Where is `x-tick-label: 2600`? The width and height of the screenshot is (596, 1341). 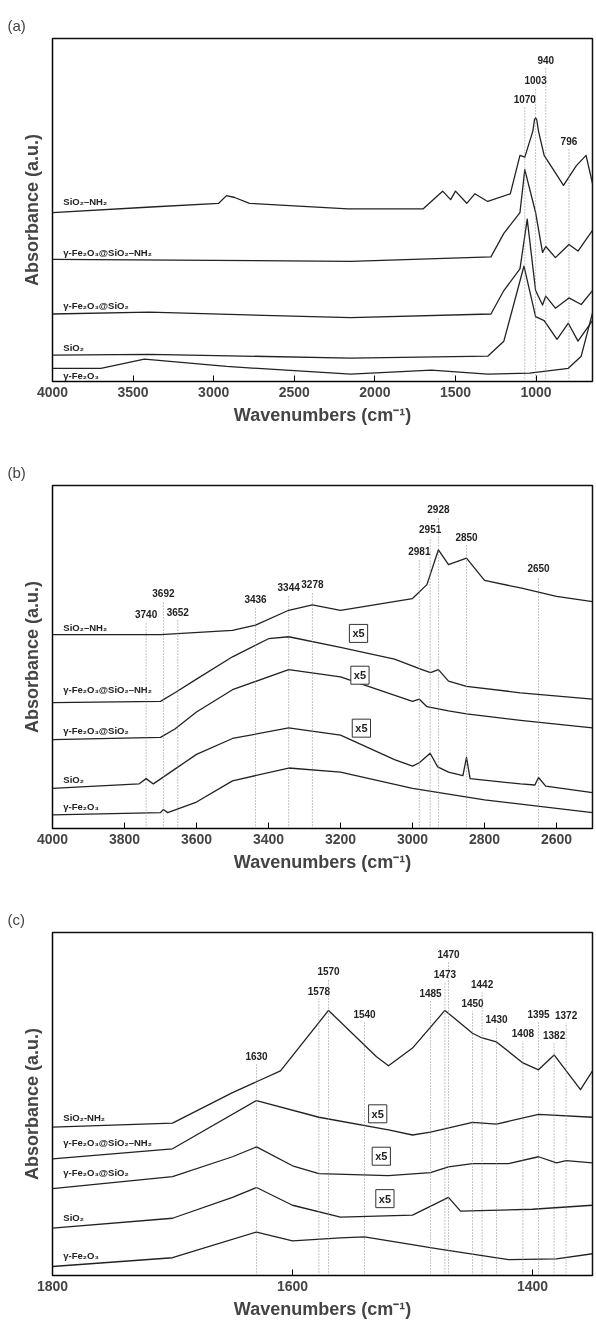 x-tick-label: 2600 is located at coordinates (556, 838).